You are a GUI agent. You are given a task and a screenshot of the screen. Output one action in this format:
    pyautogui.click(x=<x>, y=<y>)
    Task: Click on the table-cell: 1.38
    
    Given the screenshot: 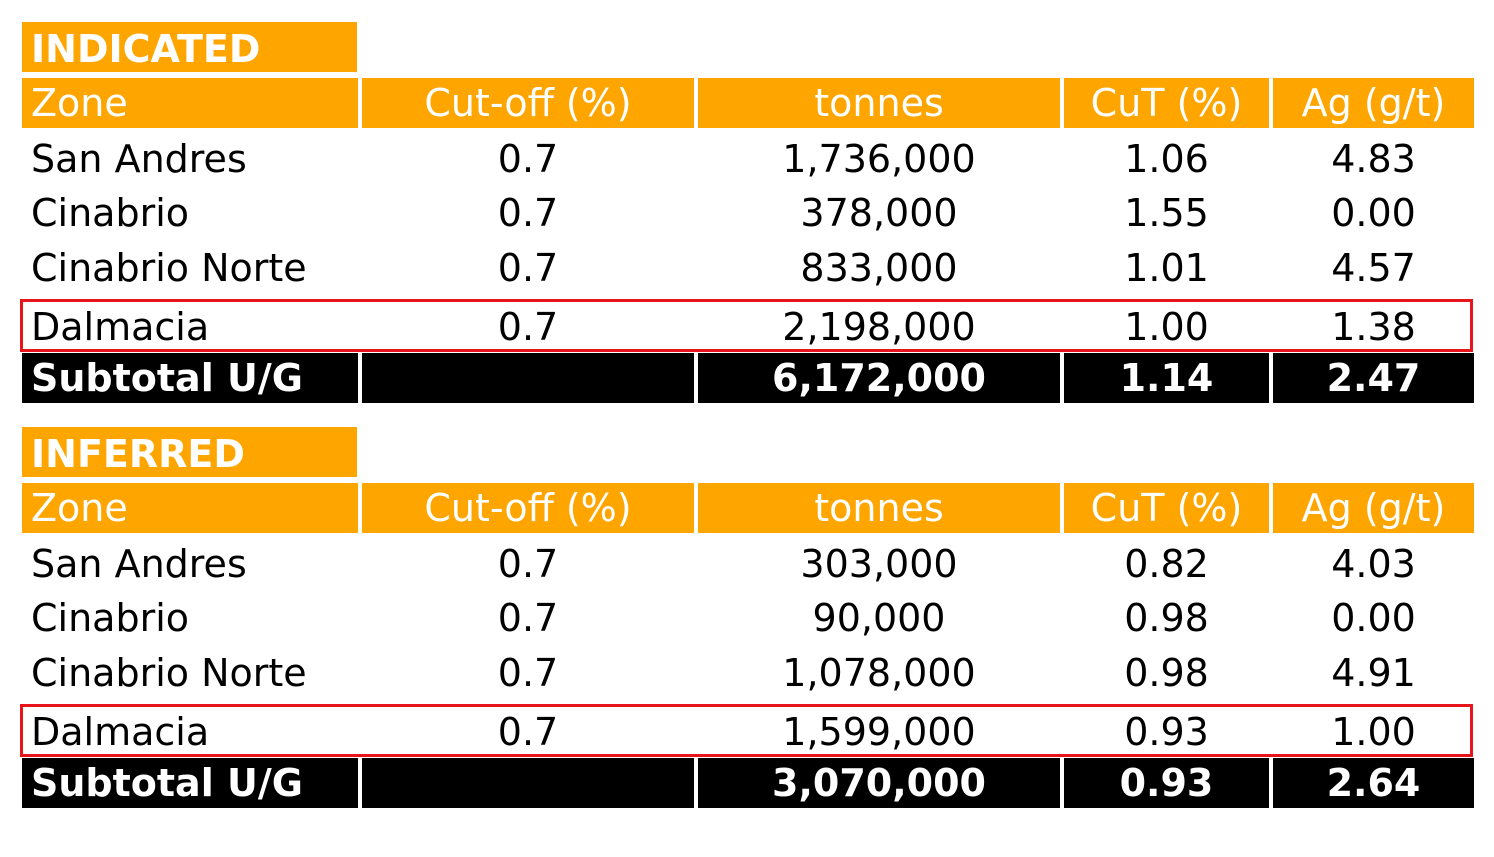 What is the action you would take?
    pyautogui.click(x=1373, y=326)
    